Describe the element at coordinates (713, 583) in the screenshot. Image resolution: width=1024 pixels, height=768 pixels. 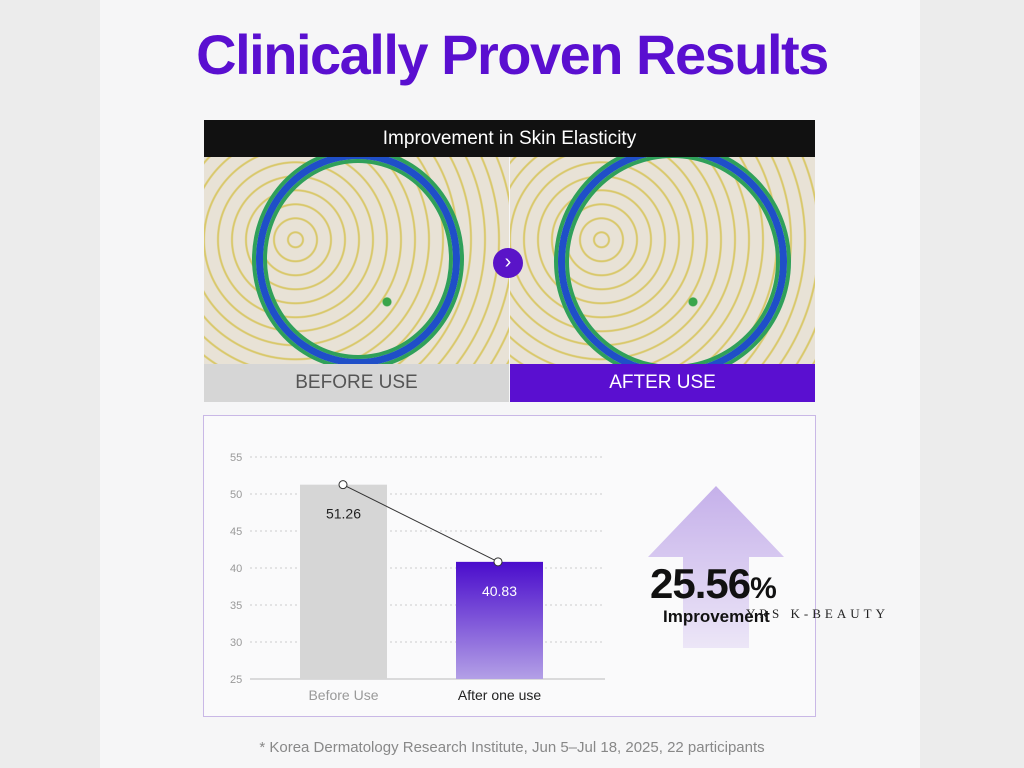
I see `improvement-value: 25.56%` at that location.